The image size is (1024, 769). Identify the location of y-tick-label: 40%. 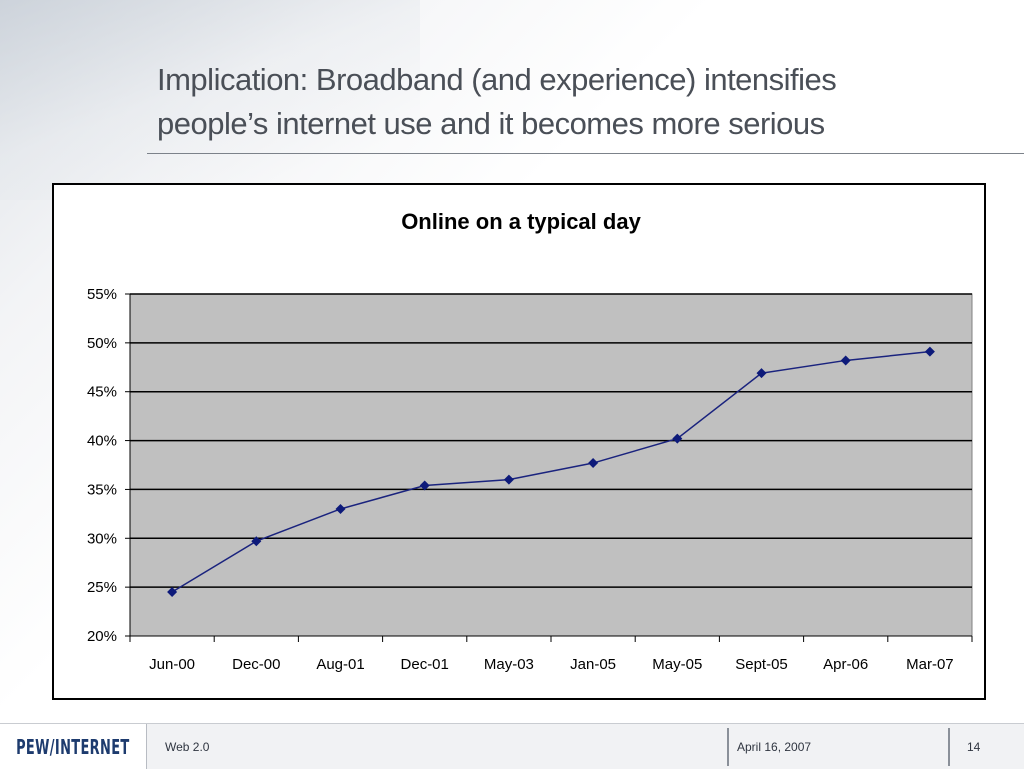
(102, 441).